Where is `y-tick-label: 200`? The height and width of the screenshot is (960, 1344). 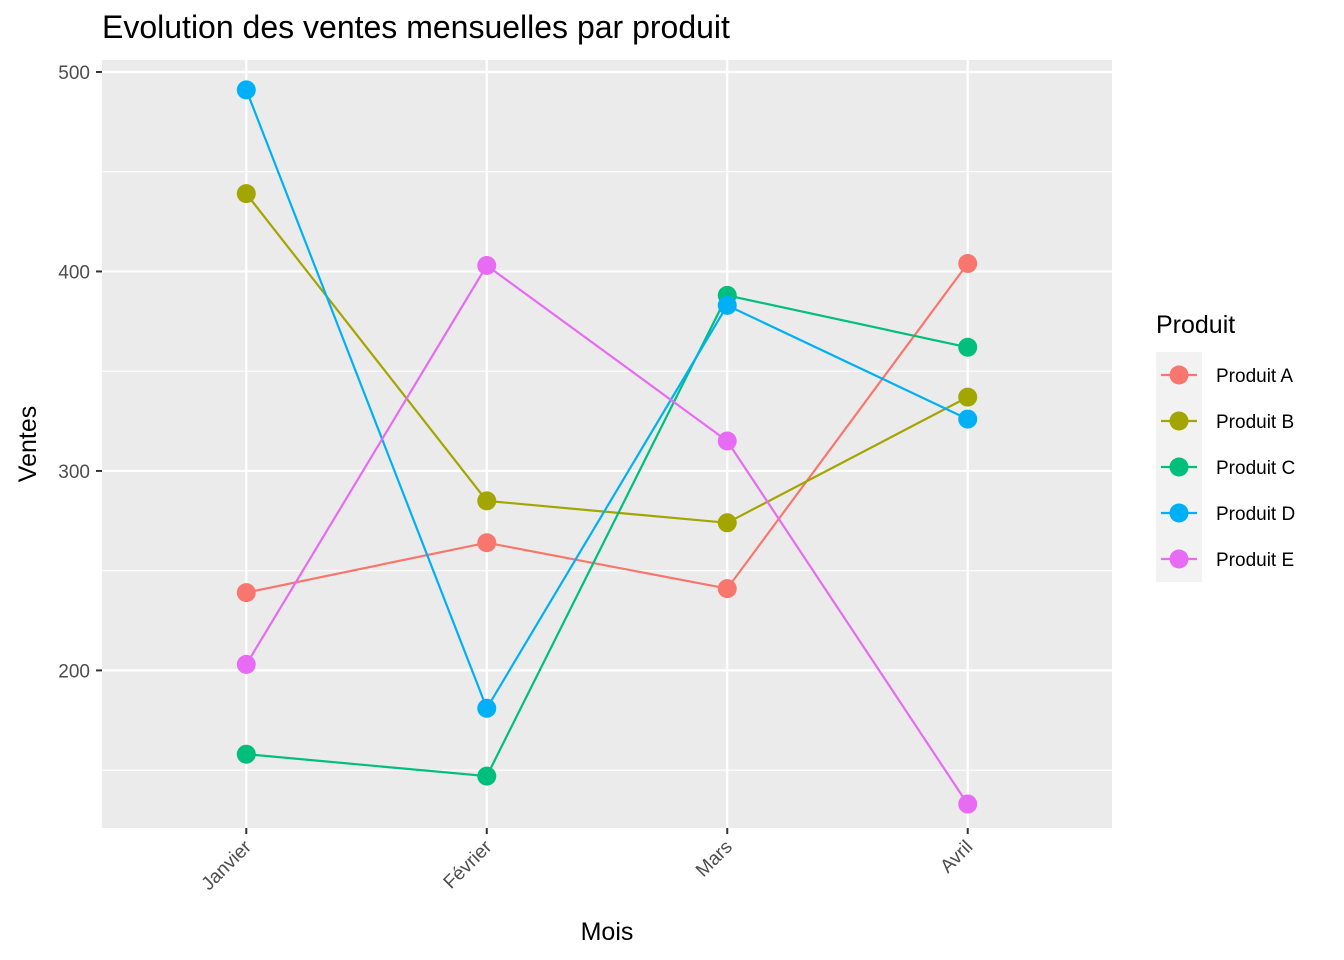 y-tick-label: 200 is located at coordinates (74, 671).